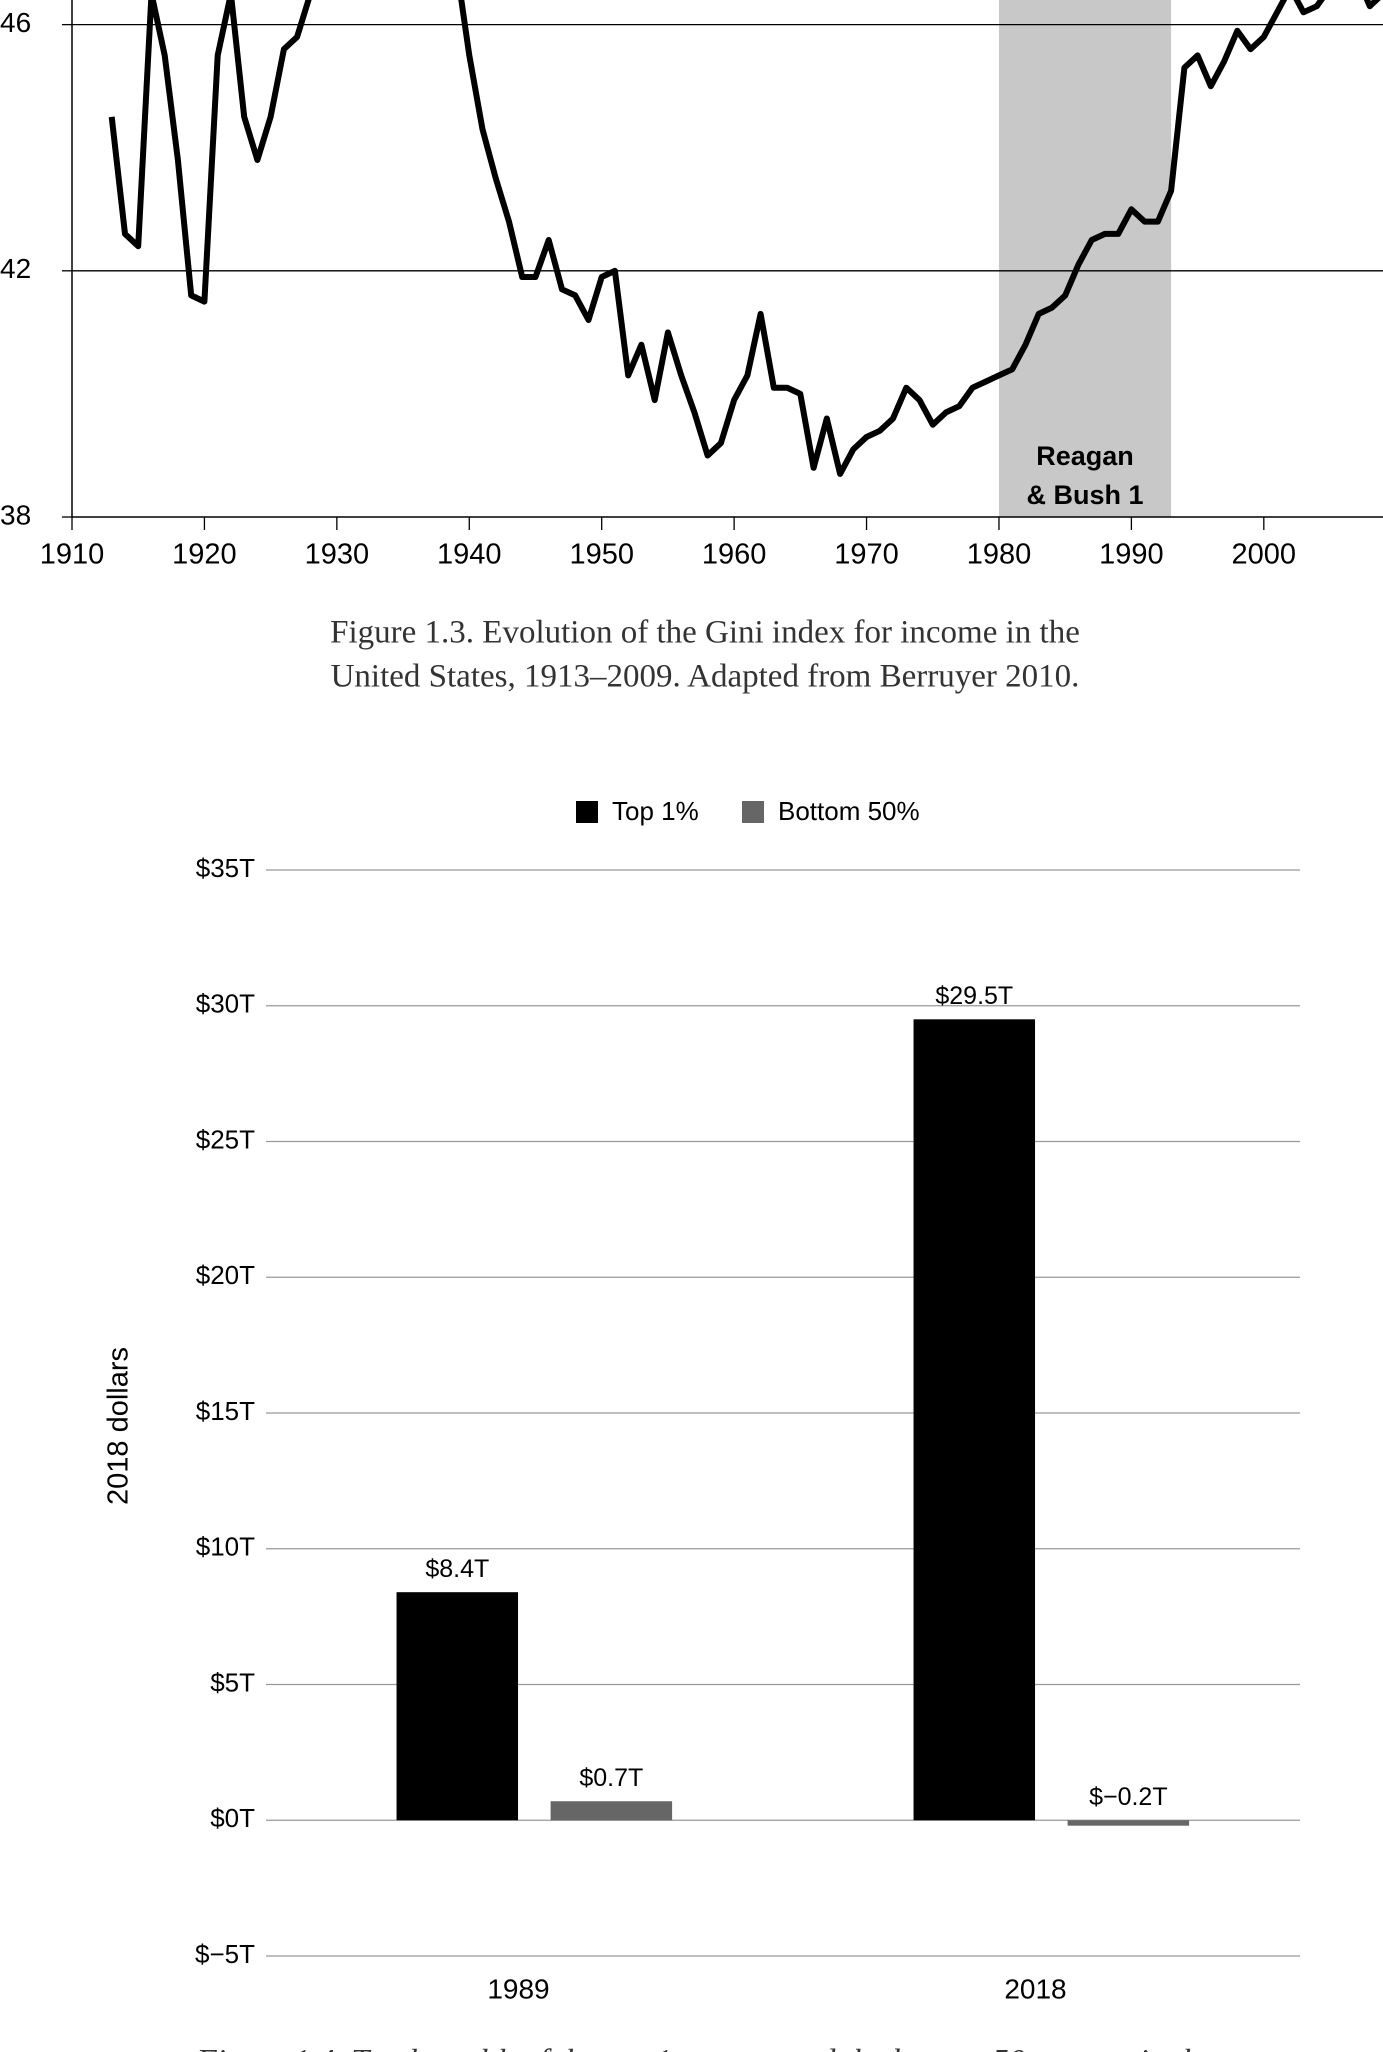  I want to click on value-label: $8.4T, so click(457, 1569).